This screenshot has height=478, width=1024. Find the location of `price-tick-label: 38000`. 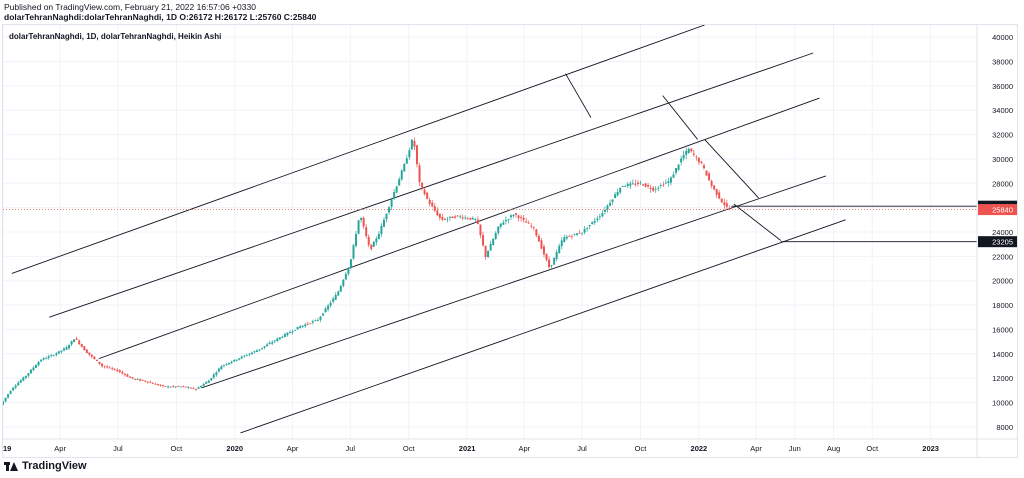

price-tick-label: 38000 is located at coordinates (1002, 62).